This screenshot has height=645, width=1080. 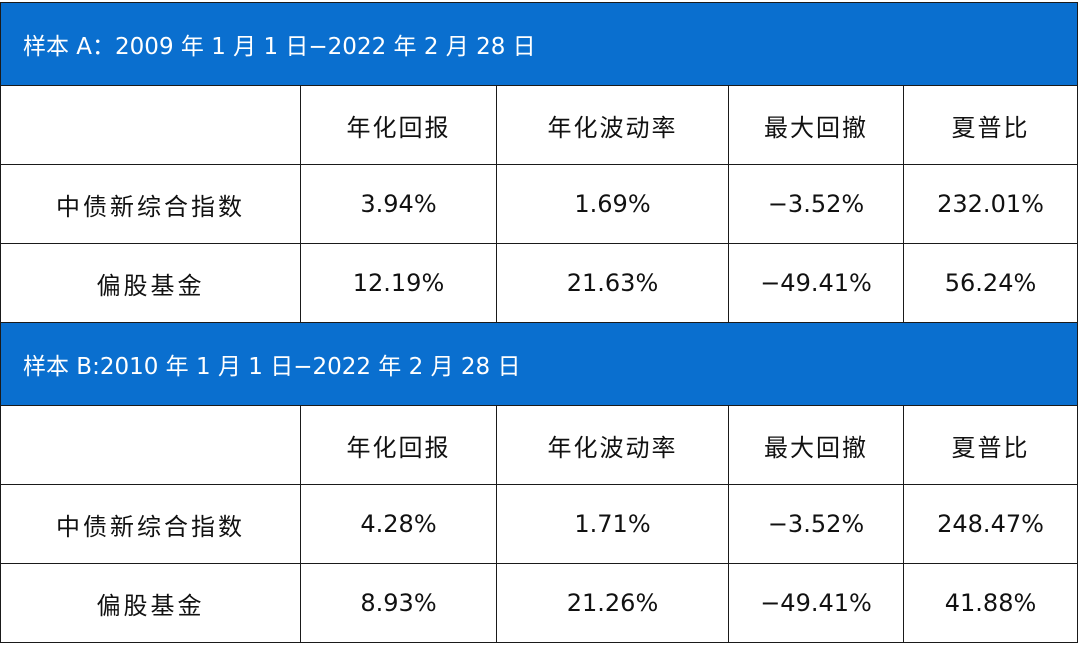 What do you see at coordinates (398, 603) in the screenshot?
I see `cell-annual-return: 8.93%` at bounding box center [398, 603].